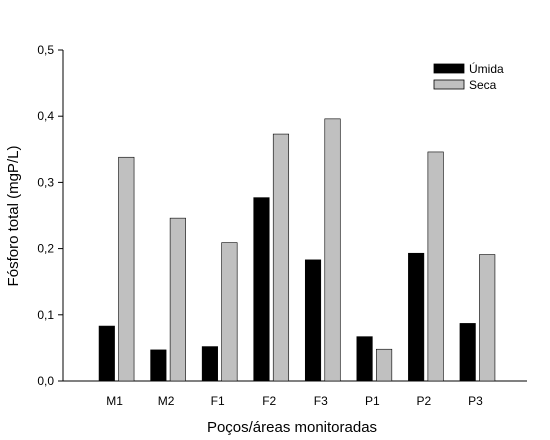 The height and width of the screenshot is (440, 550). I want to click on bar-seca-f3, so click(332, 250).